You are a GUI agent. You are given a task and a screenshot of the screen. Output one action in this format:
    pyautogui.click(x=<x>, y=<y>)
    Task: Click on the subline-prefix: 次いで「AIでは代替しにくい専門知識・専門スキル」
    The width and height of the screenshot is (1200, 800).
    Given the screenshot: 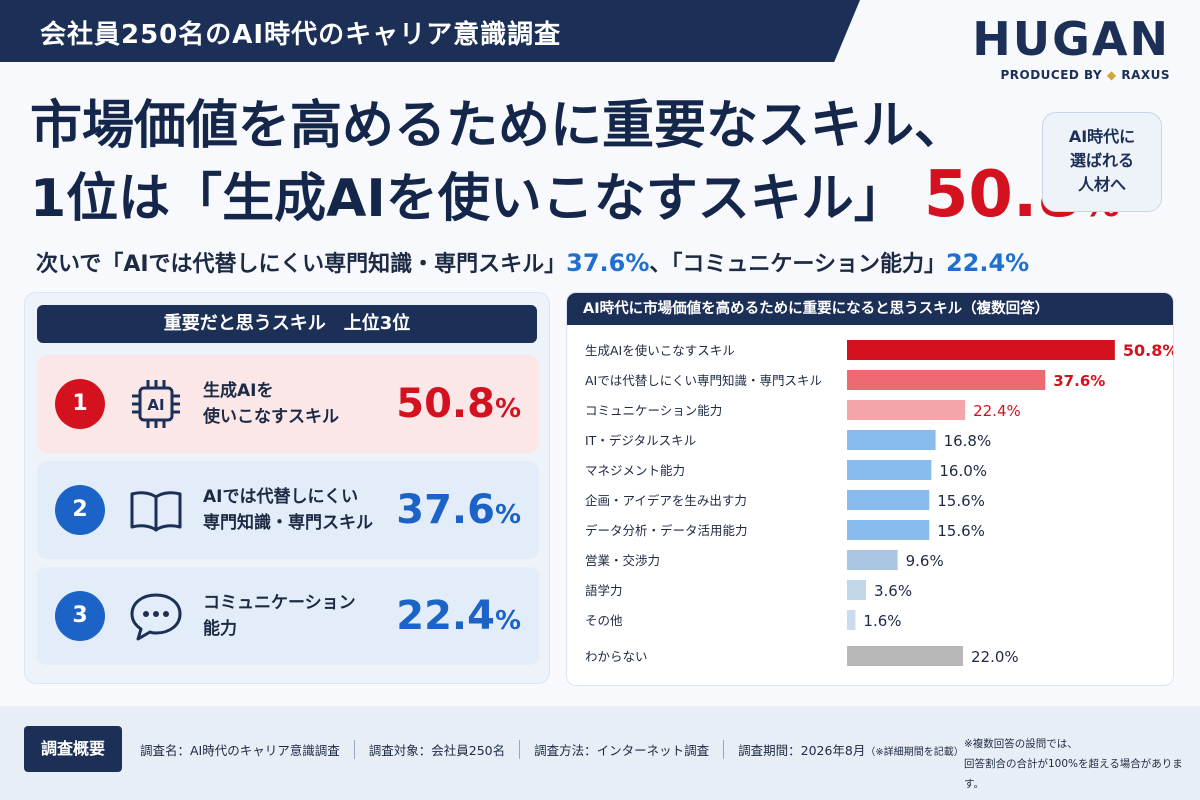 What is the action you would take?
    pyautogui.click(x=301, y=264)
    